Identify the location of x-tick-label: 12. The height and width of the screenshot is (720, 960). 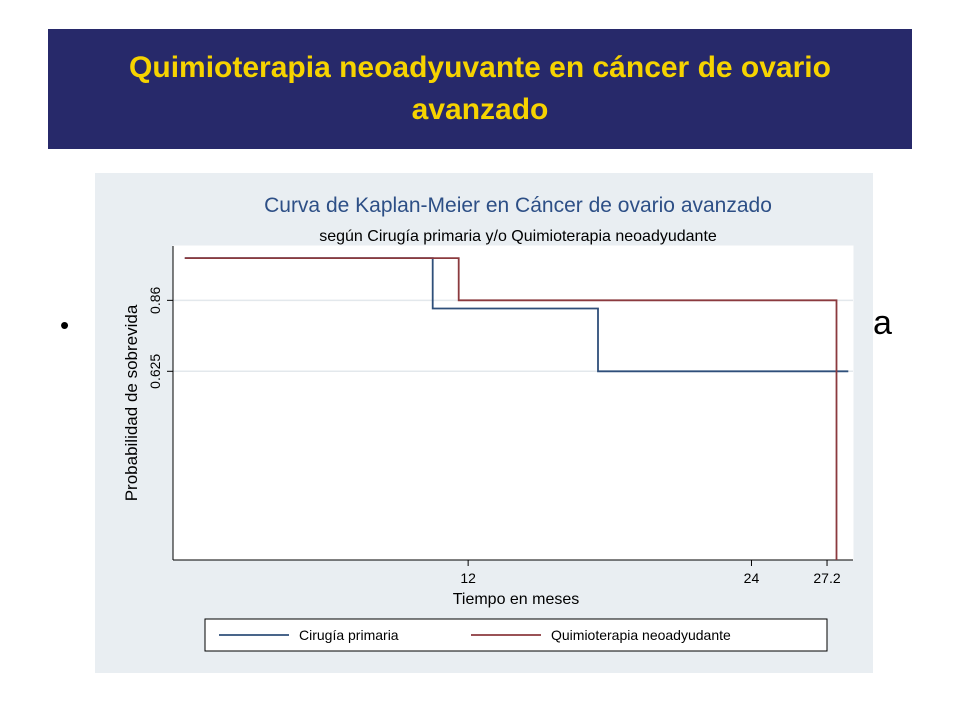
(468, 578).